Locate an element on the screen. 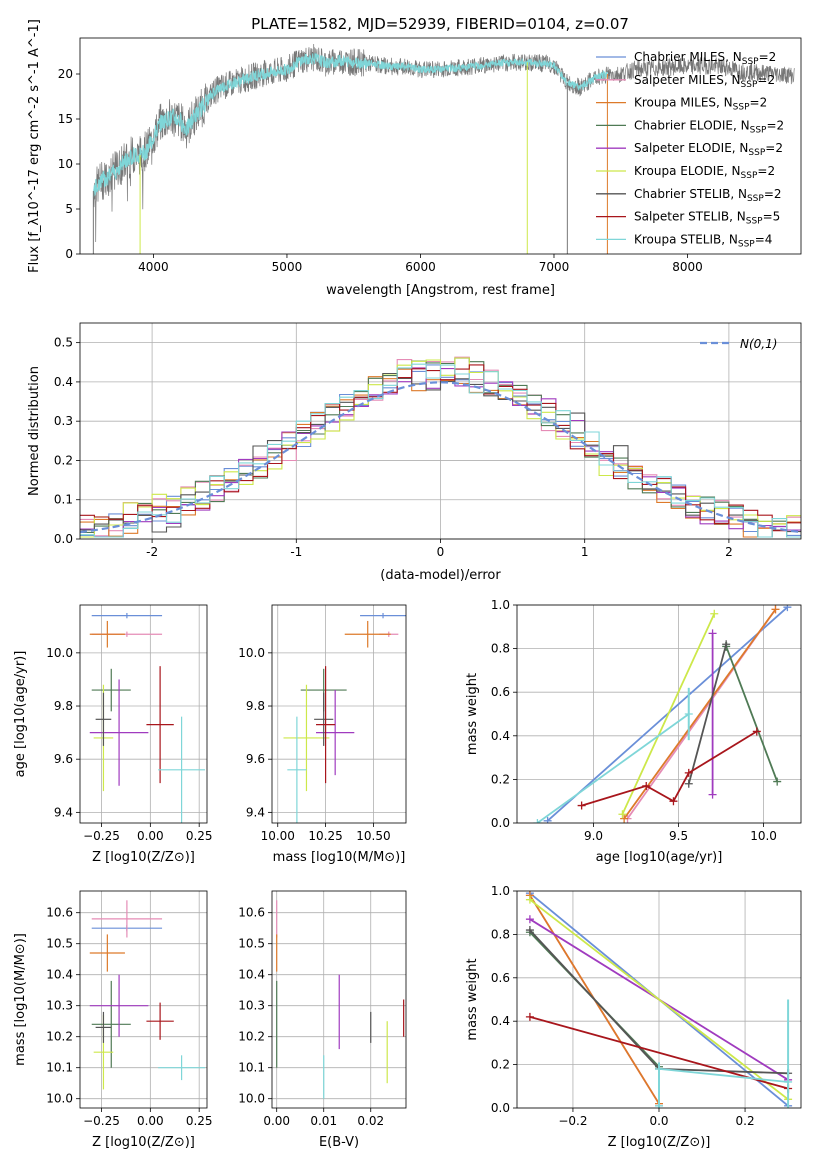 The image size is (819, 1170). legend-label: Salpeter ELODIE, NSSP=2 is located at coordinates (708, 149).